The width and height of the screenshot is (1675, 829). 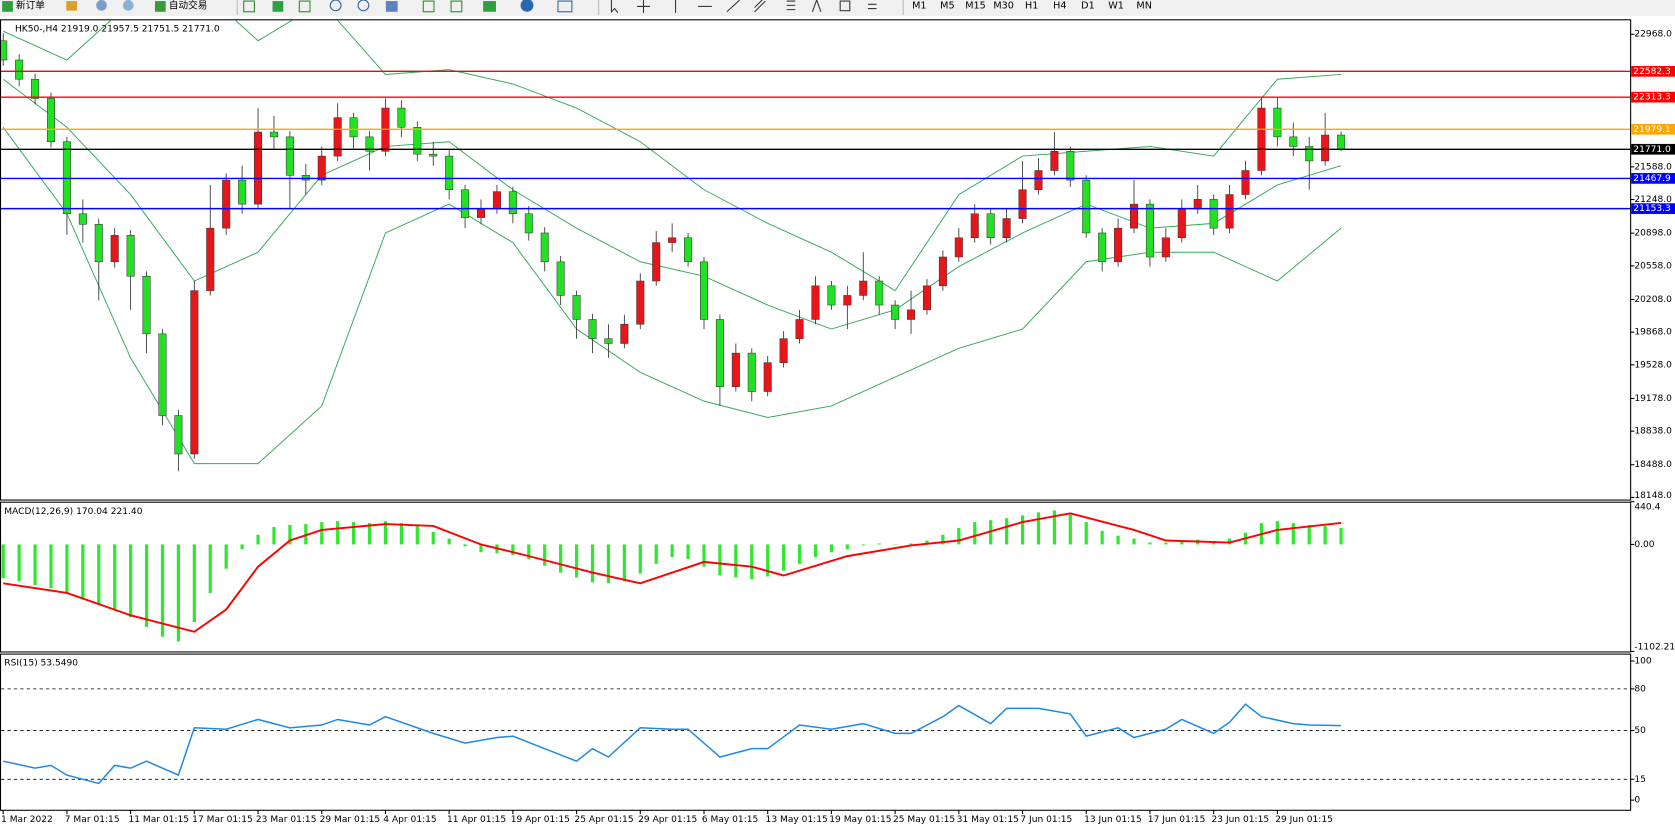 I want to click on timeframe-button: M1, so click(x=919, y=5).